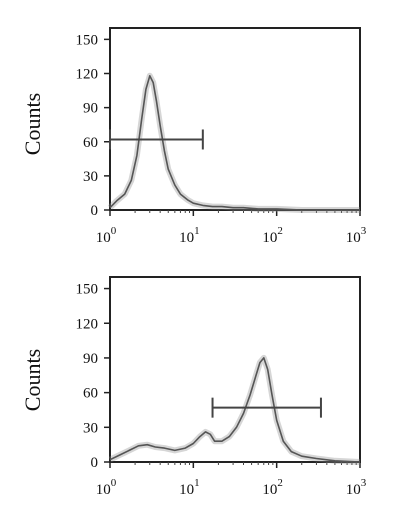 The height and width of the screenshot is (519, 403). I want to click on histogram-halo, so click(234, 409).